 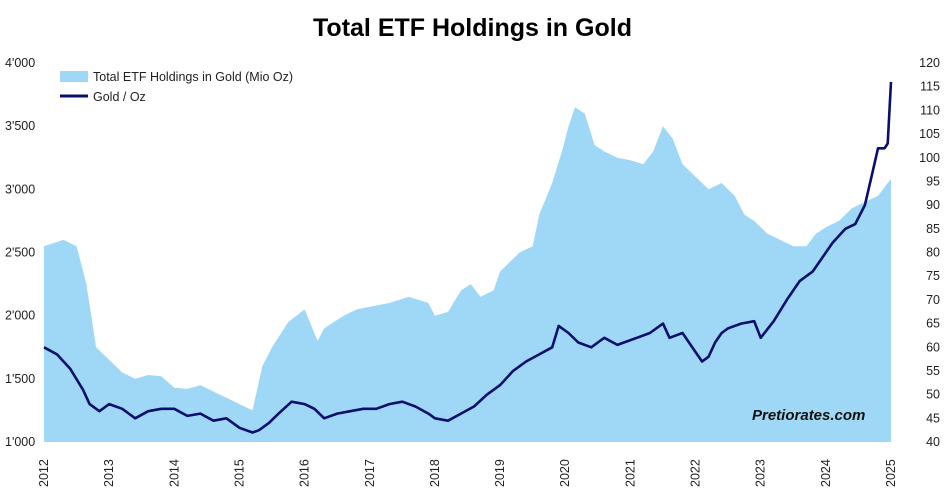 I want to click on y-right-tick-label: 65, so click(x=933, y=324).